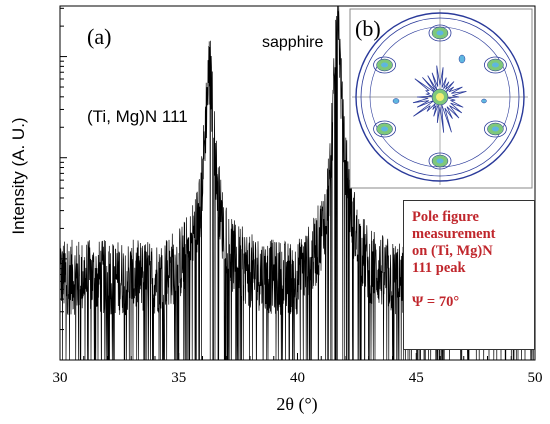 This screenshot has height=424, width=550. I want to click on peak-label-tin: (Ti, Mg)N 111, so click(137, 116).